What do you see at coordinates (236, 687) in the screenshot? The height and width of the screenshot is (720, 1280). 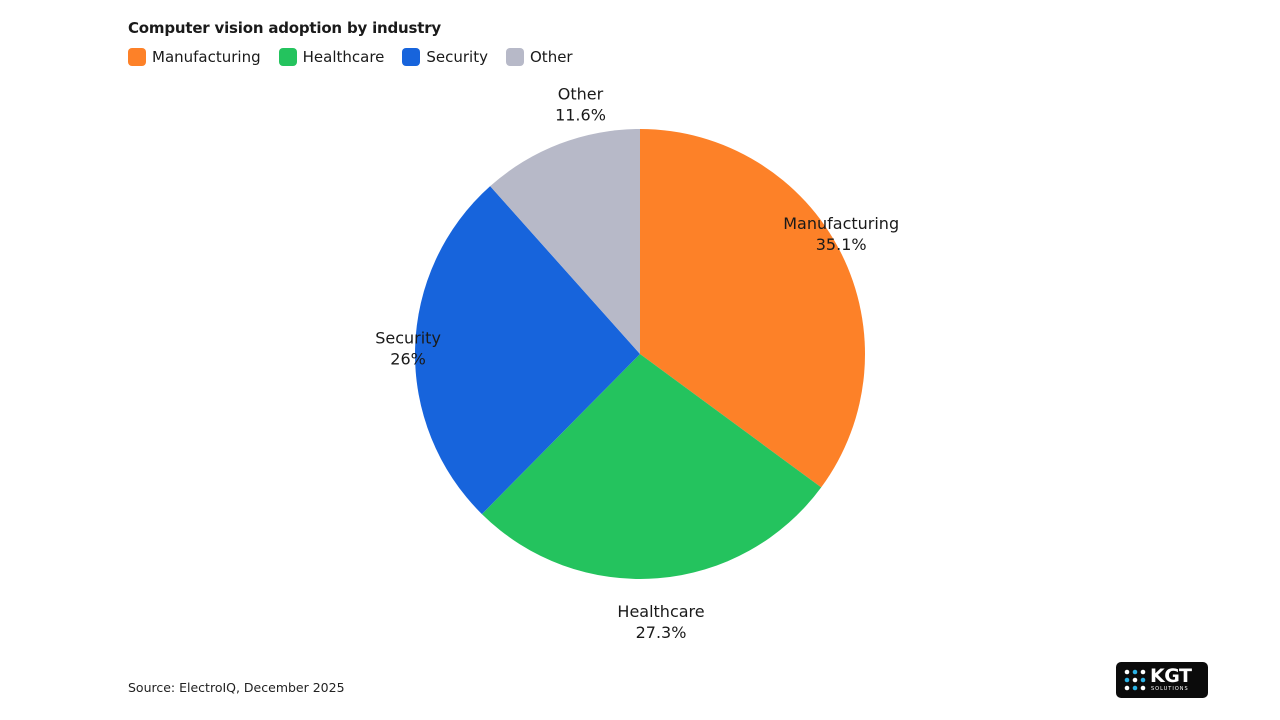 I see `source-note: Source: ElectroIQ, December 2025` at bounding box center [236, 687].